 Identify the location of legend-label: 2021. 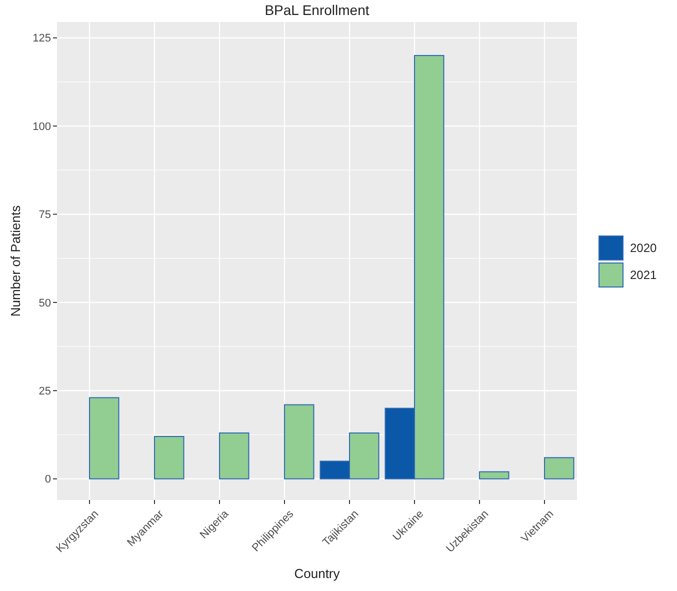
(644, 275).